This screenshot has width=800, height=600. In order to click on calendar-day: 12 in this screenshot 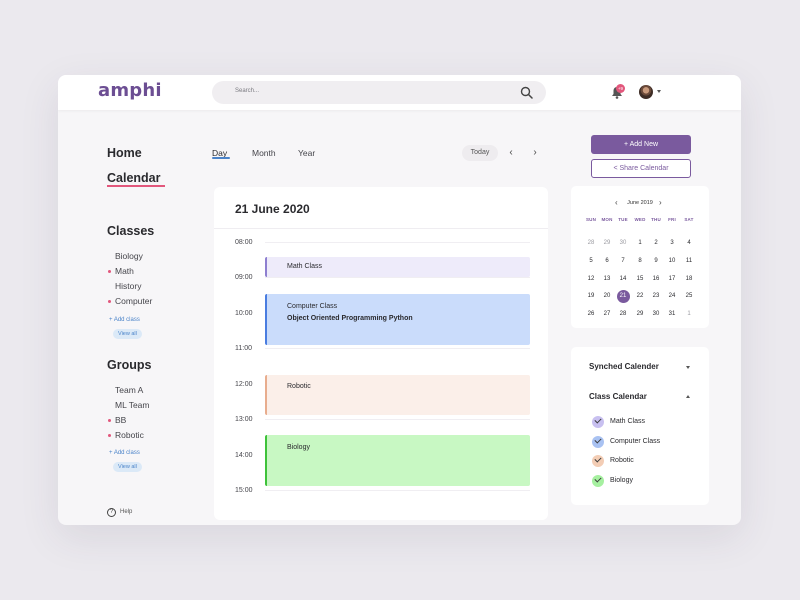, I will do `click(591, 279)`.